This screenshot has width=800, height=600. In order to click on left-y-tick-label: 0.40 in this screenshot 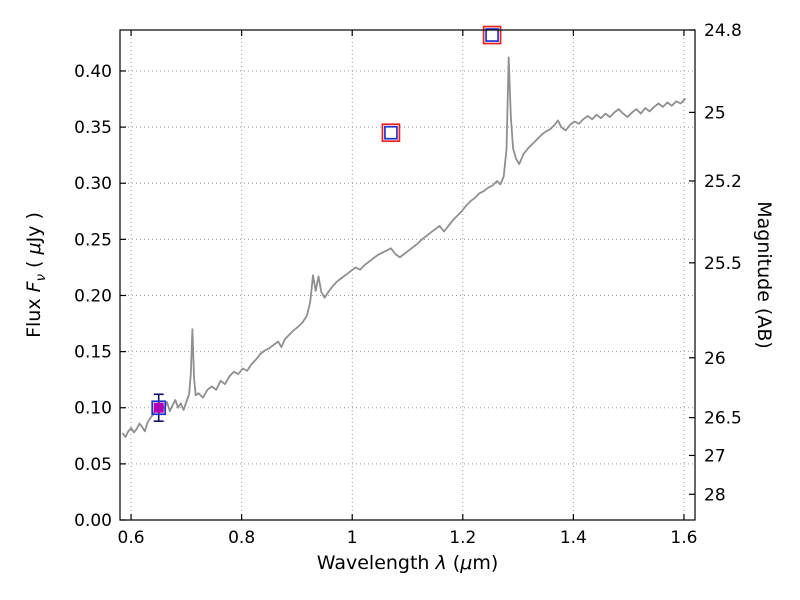, I will do `click(93, 72)`.